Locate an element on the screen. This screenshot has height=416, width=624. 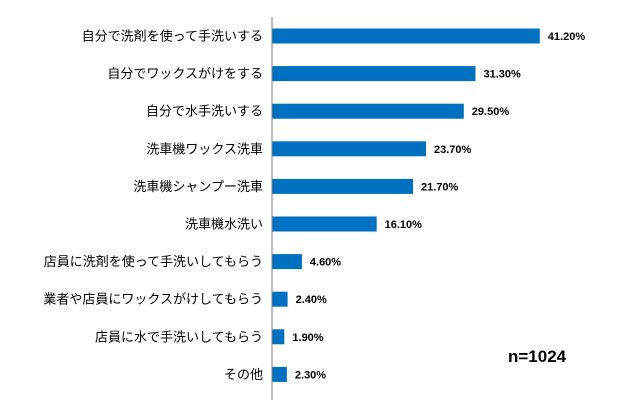
category-label: 自分で洗剤を使って手洗いする is located at coordinates (172, 37).